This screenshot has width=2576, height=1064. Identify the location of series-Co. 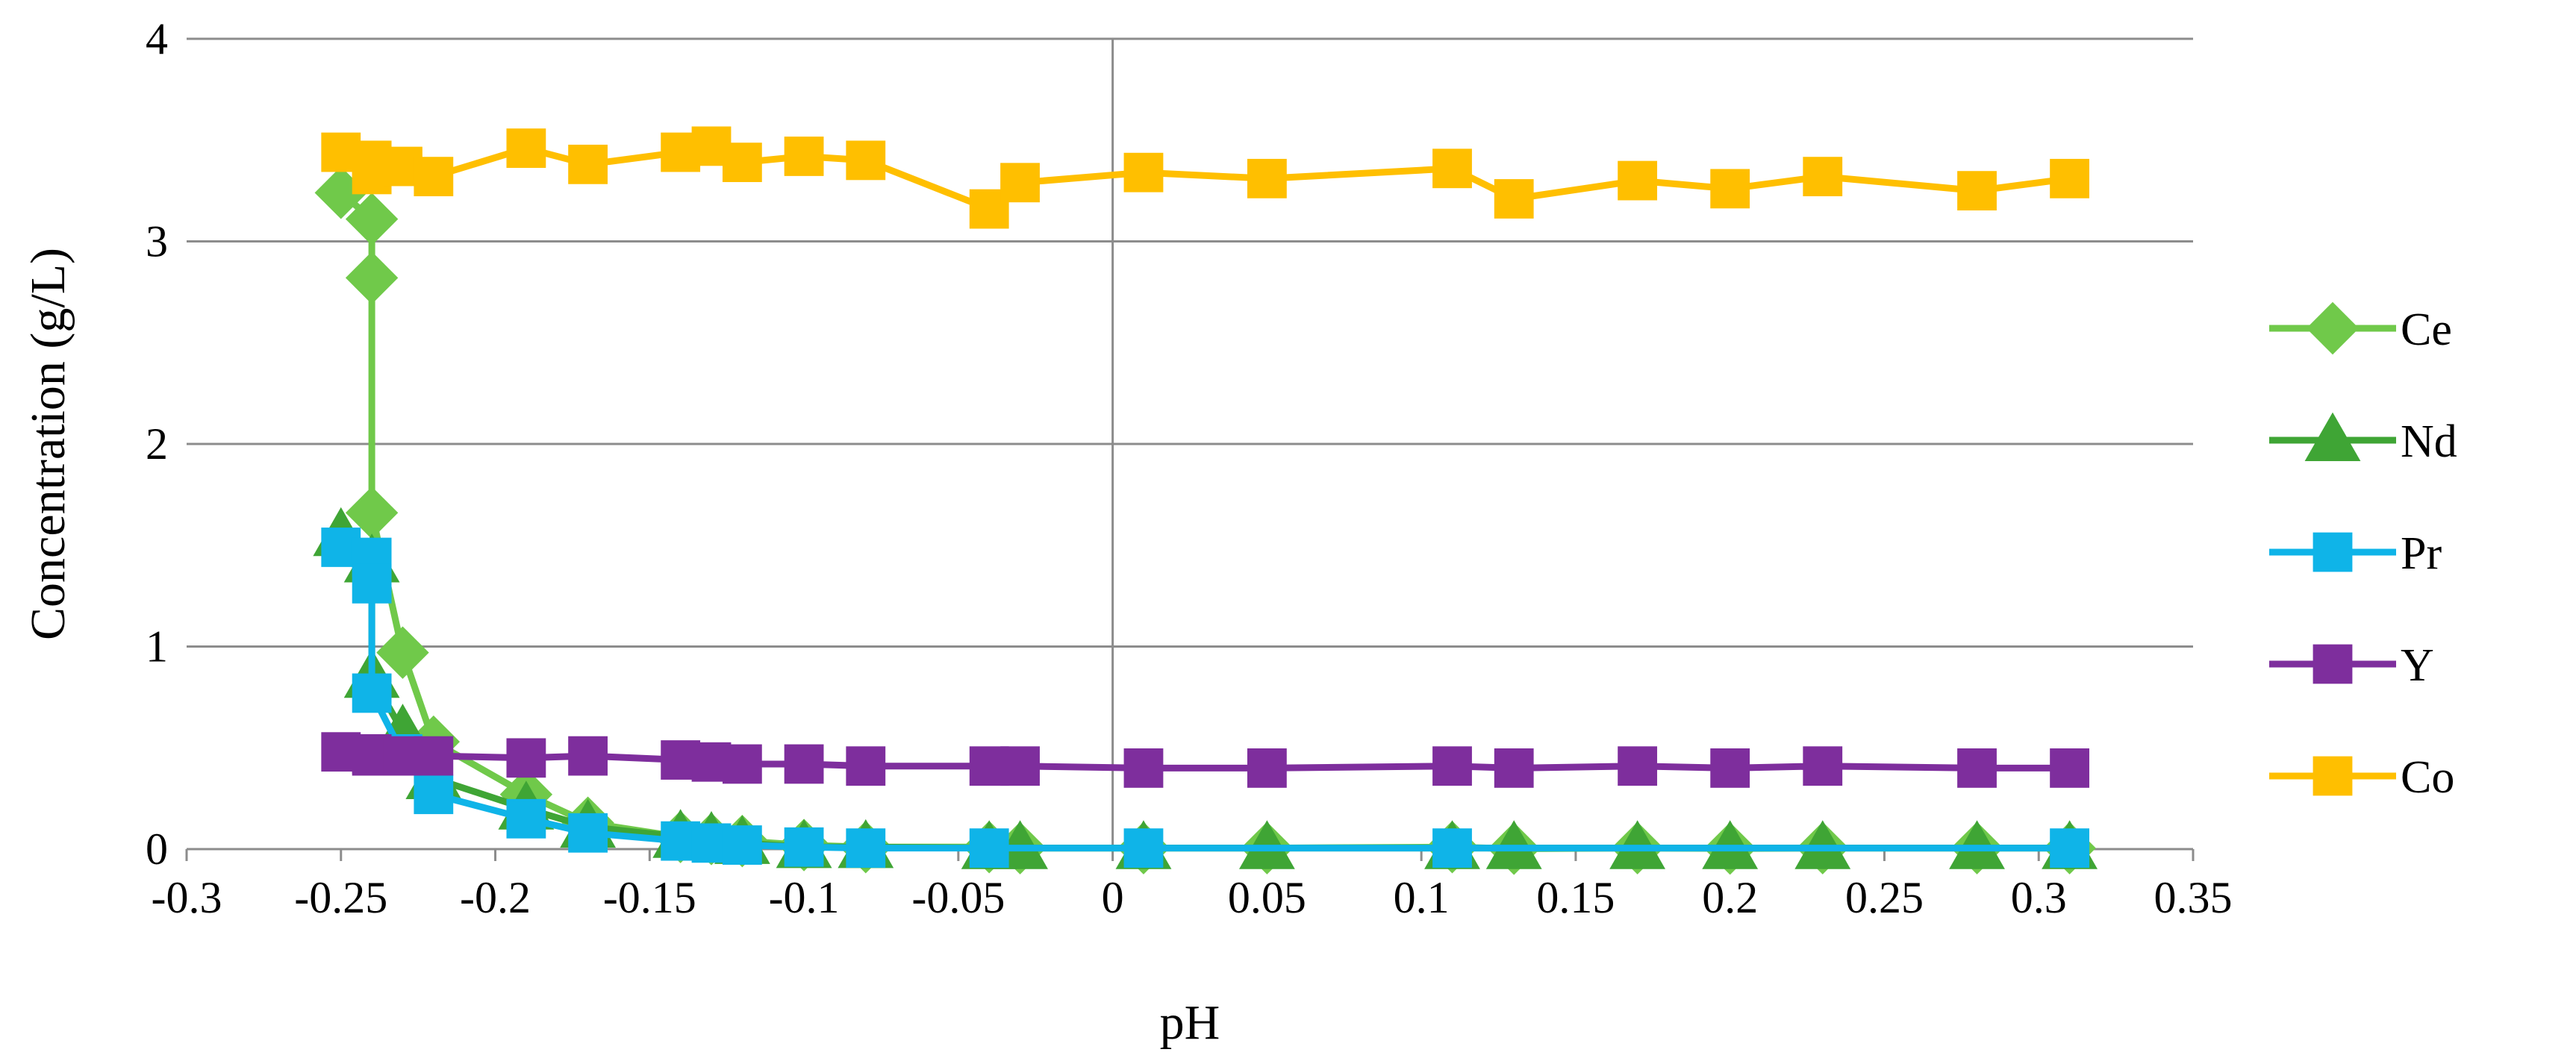
(1205, 177).